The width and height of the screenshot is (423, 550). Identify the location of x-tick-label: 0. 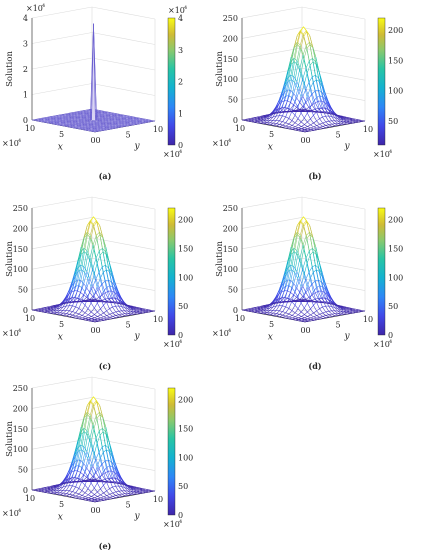
(302, 330).